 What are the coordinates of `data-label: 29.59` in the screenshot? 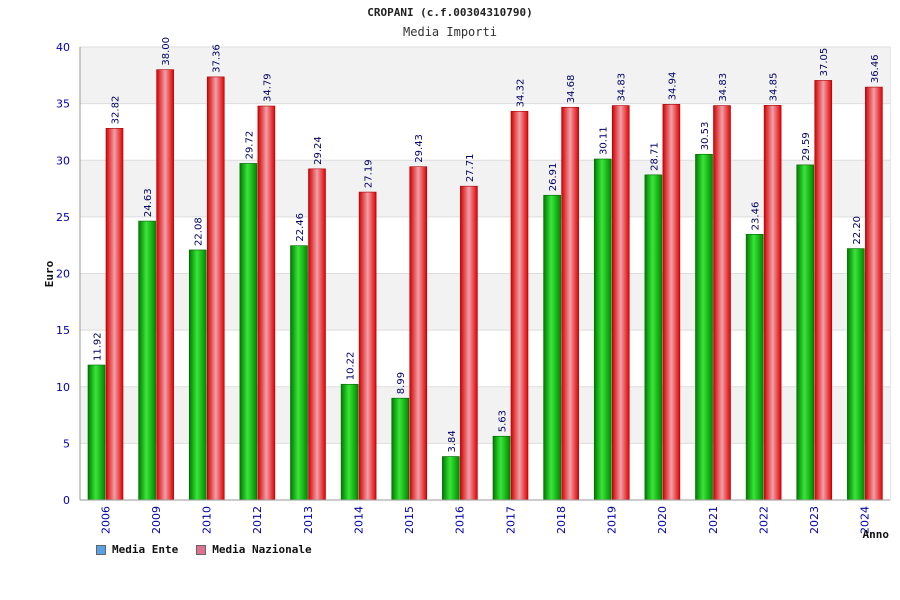 It's located at (806, 146).